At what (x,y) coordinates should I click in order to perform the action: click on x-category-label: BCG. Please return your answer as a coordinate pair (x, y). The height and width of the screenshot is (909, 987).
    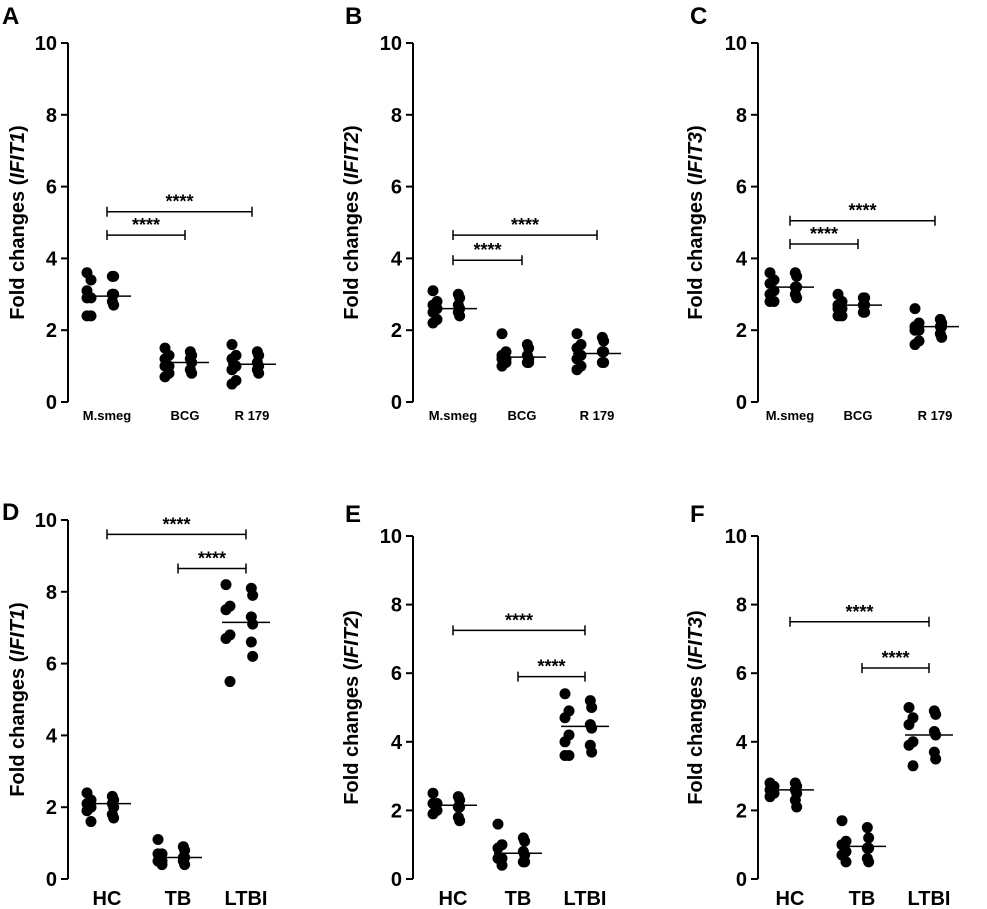
    Looking at the image, I should click on (185, 415).